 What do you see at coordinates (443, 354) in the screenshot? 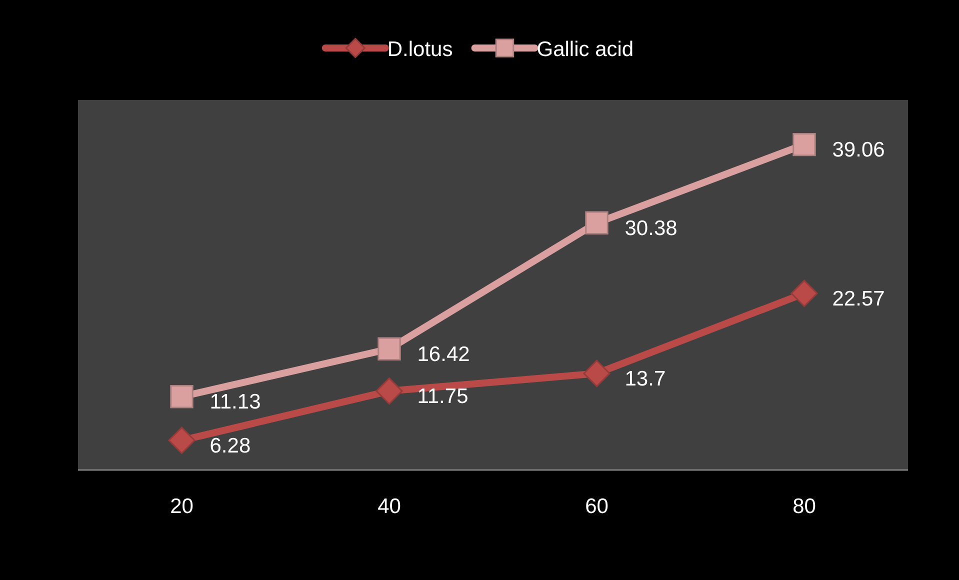
I see `data-label: 16.42` at bounding box center [443, 354].